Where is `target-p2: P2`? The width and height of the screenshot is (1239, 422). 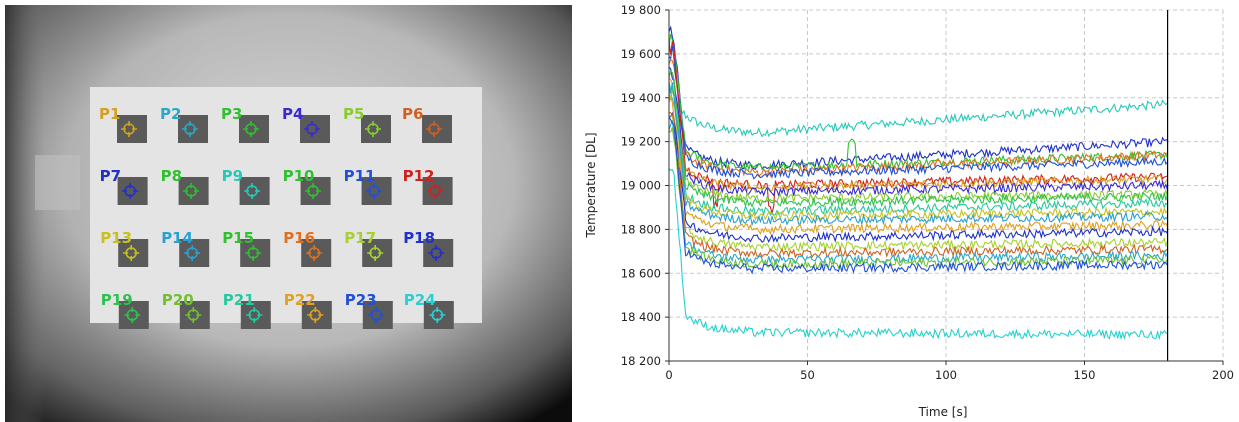
target-p2: P2 is located at coordinates (184, 124).